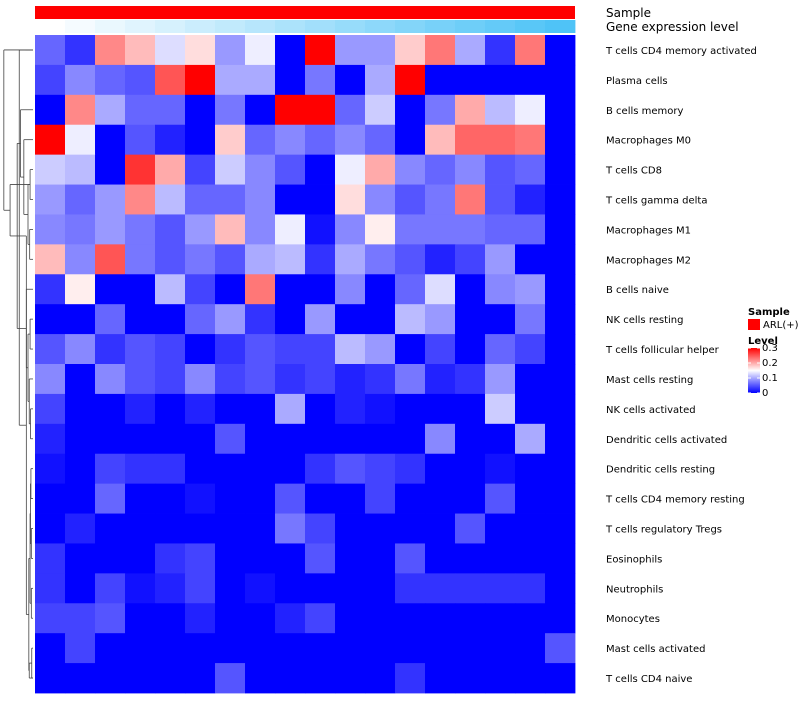  Describe the element at coordinates (634, 559) in the screenshot. I see `row-label: Eosinophils` at that location.